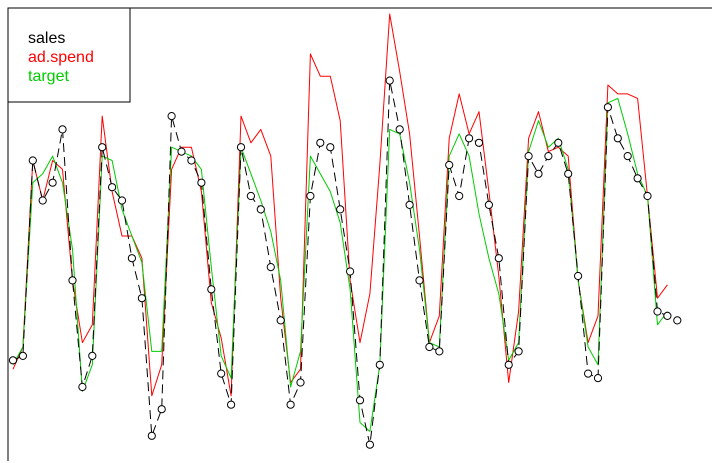 This screenshot has width=722, height=463. I want to click on legend-entry-target: target, so click(48, 76).